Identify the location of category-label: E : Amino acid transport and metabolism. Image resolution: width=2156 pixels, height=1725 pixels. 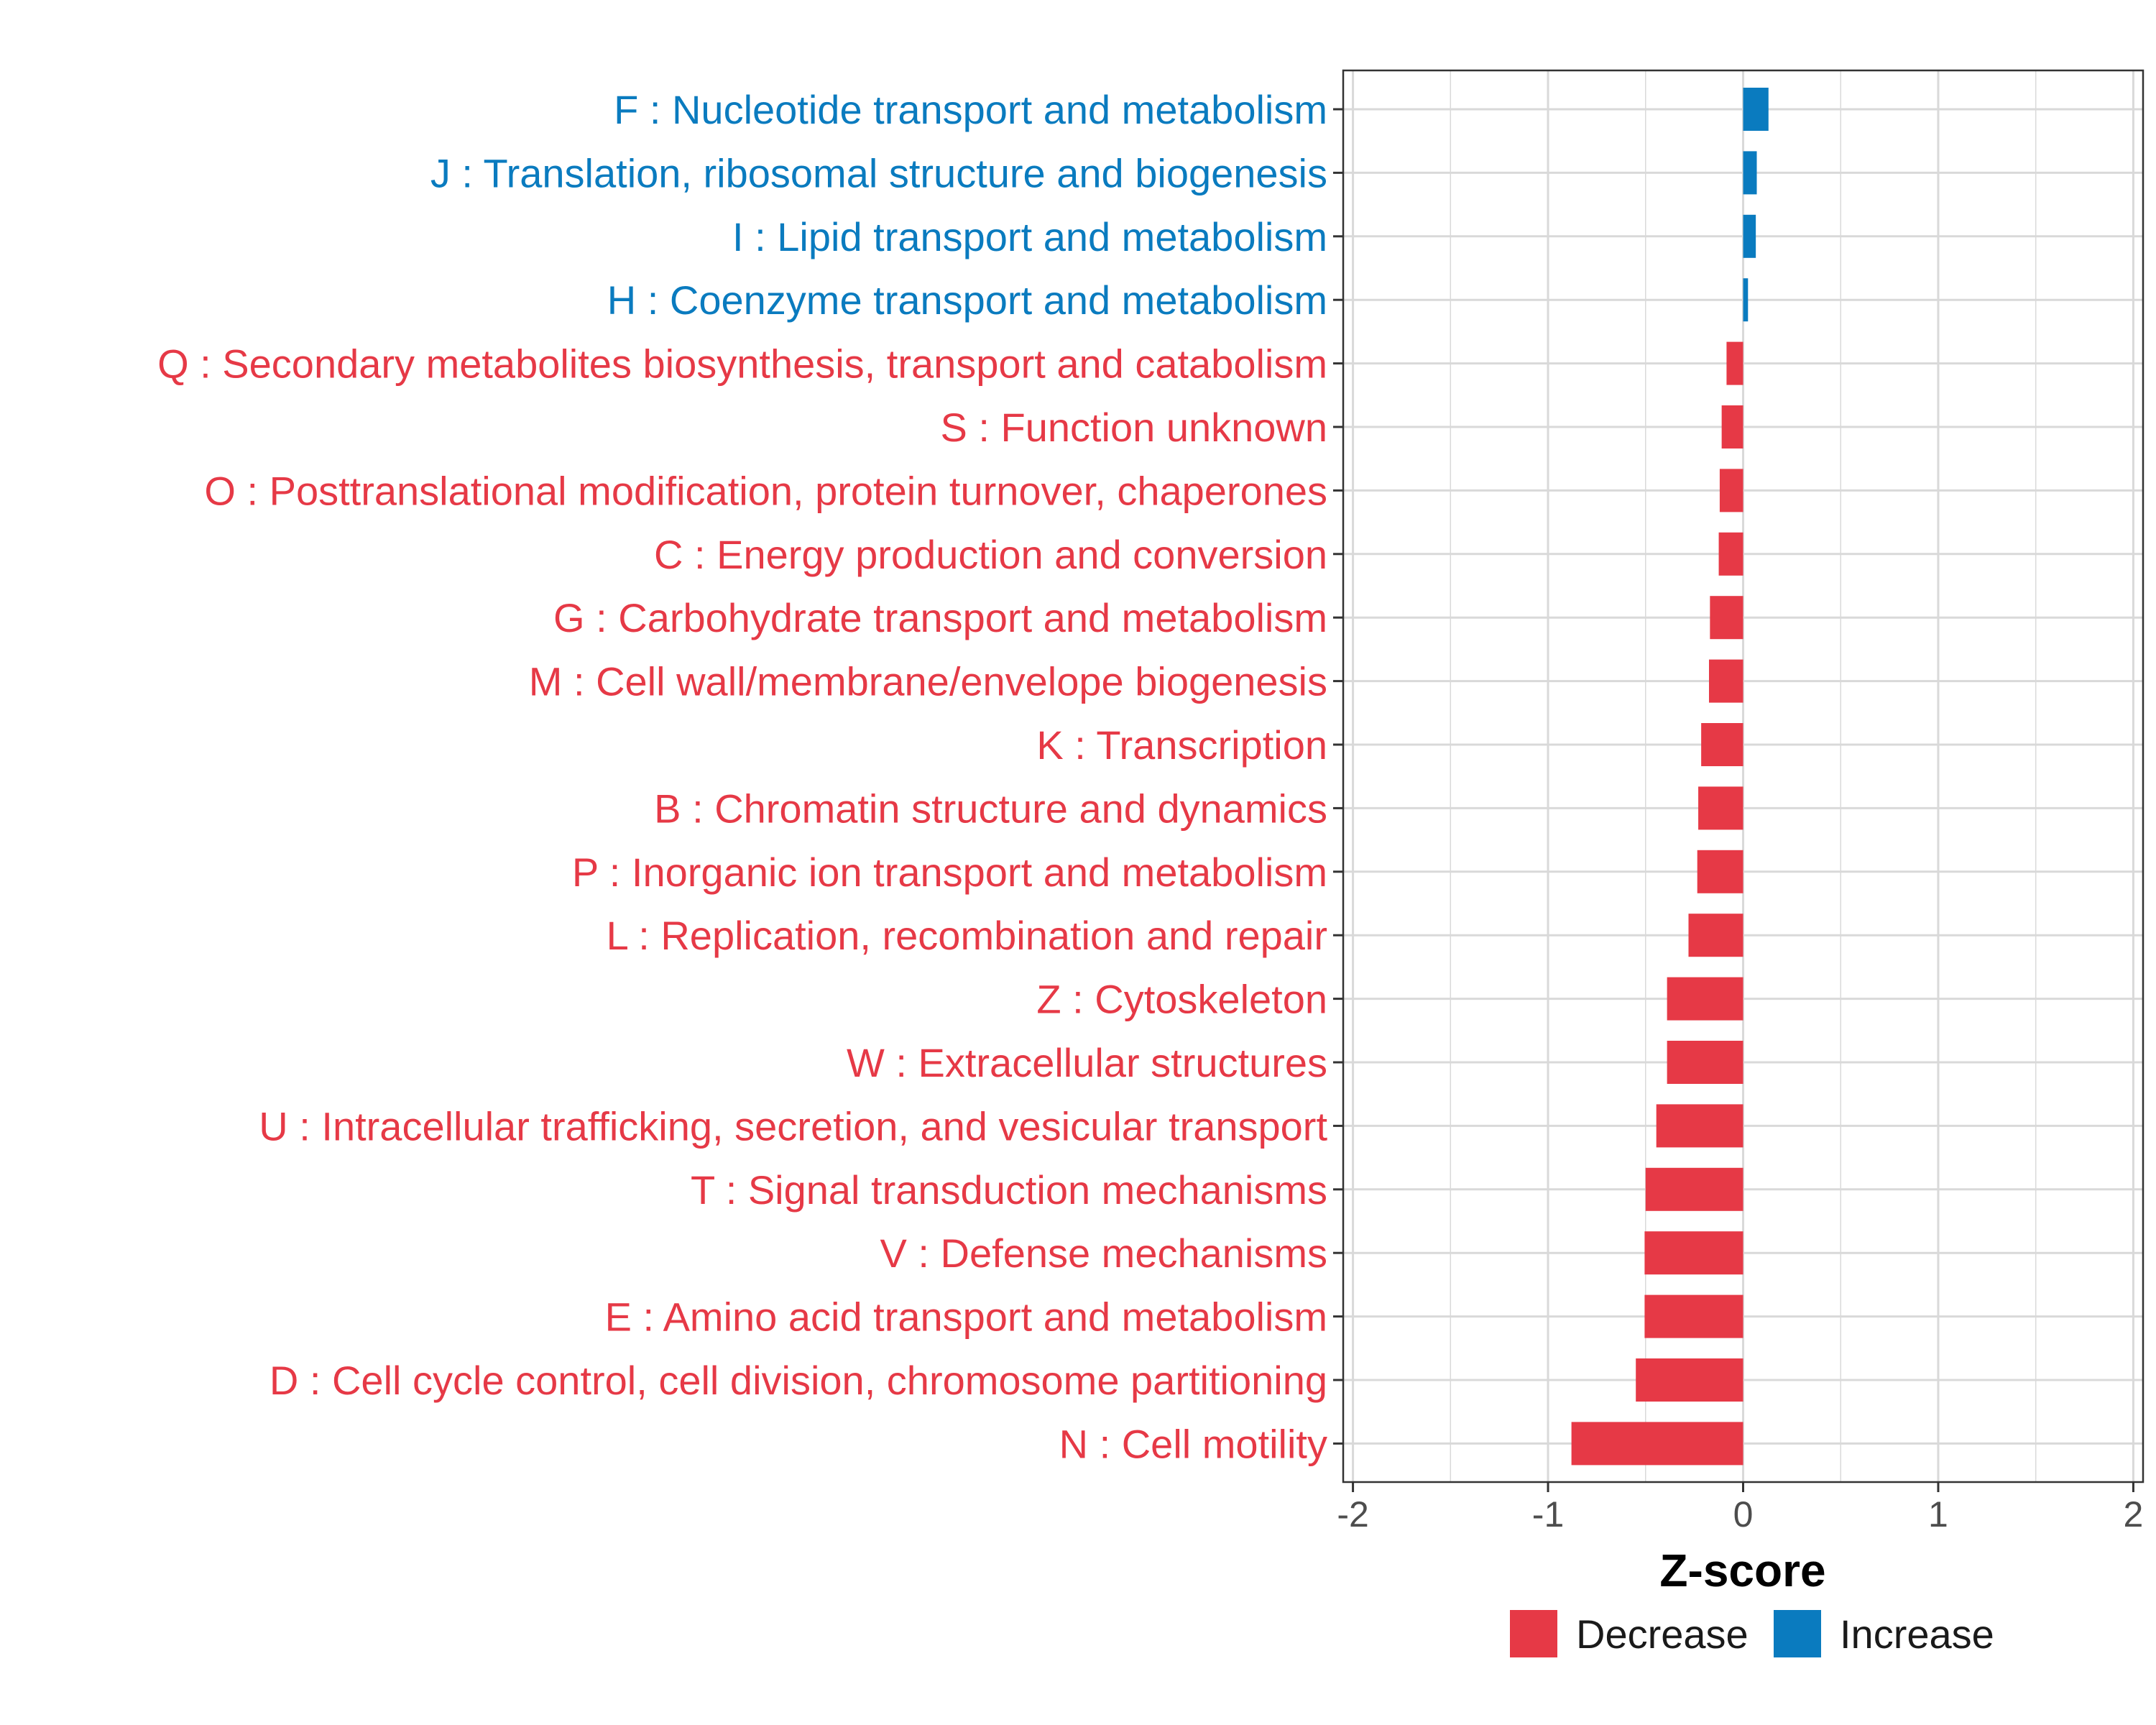
(966, 1317).